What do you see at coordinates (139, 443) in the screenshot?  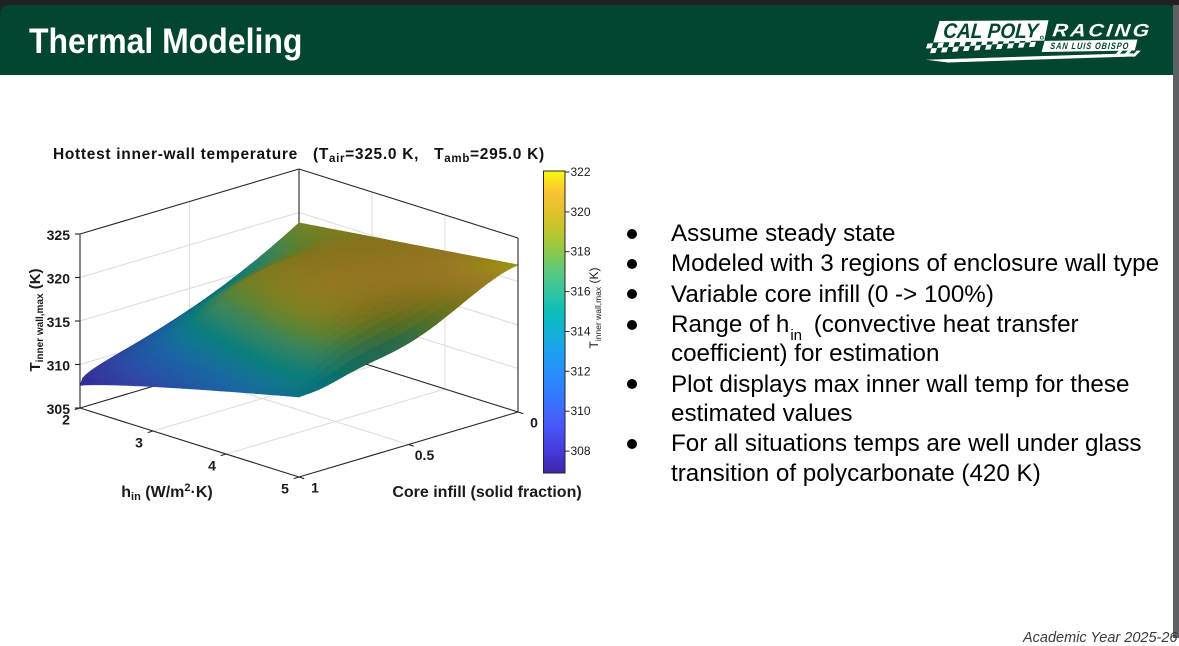 I see `svg-text: 3` at bounding box center [139, 443].